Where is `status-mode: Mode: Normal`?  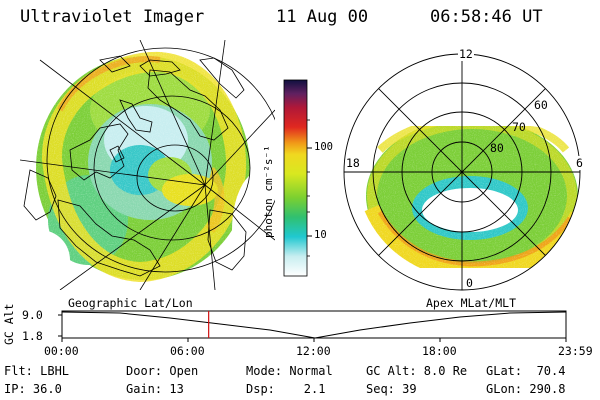 status-mode: Mode: Normal is located at coordinates (289, 371).